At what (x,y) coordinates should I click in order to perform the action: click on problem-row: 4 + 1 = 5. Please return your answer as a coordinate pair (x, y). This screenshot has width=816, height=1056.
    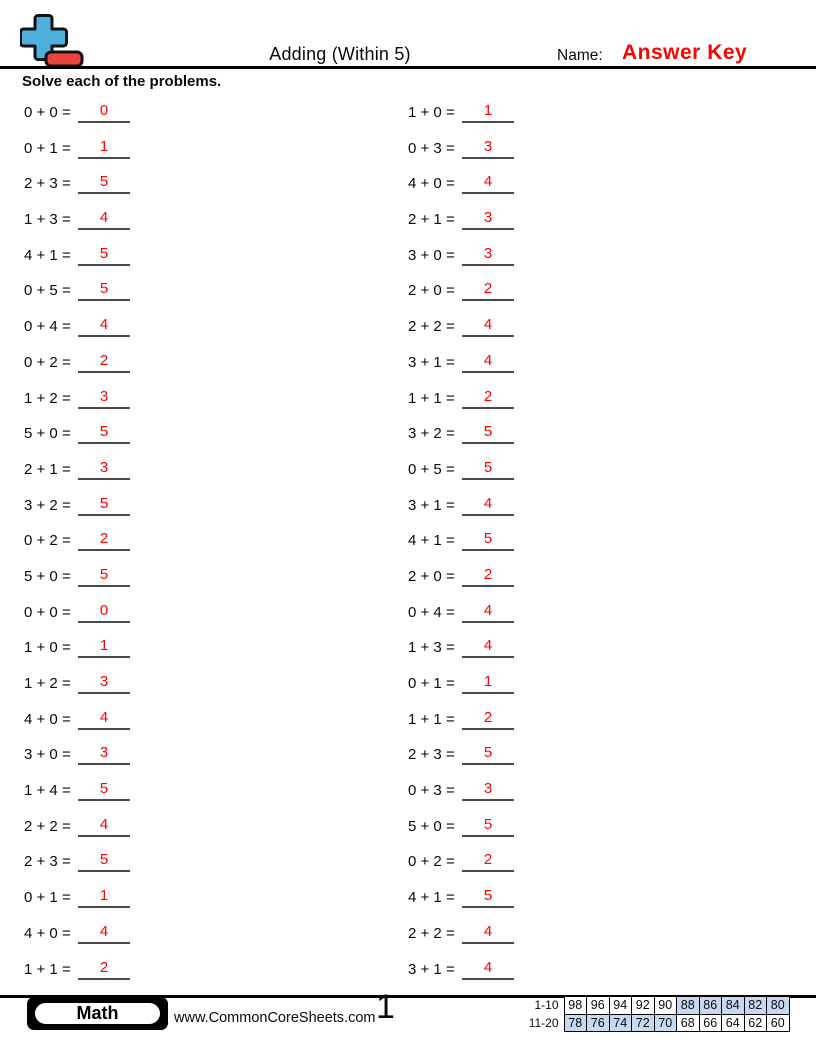
    Looking at the image, I should click on (588, 542).